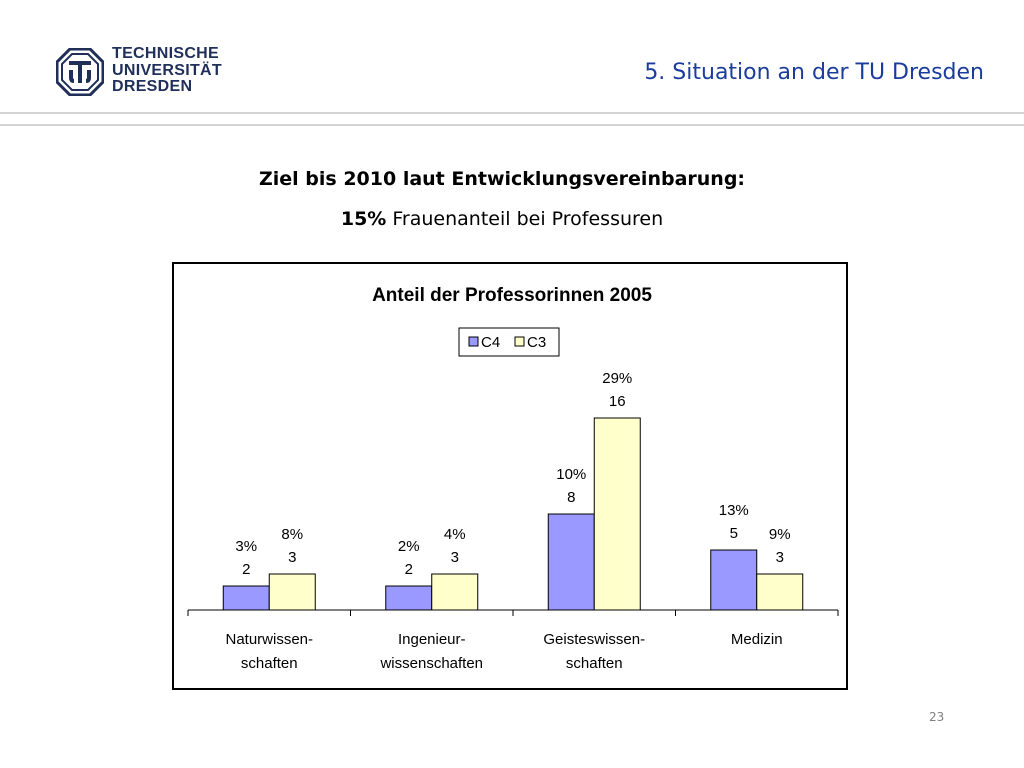 The height and width of the screenshot is (768, 1024). I want to click on logo-line-1: TECHNISCHE, so click(166, 53).